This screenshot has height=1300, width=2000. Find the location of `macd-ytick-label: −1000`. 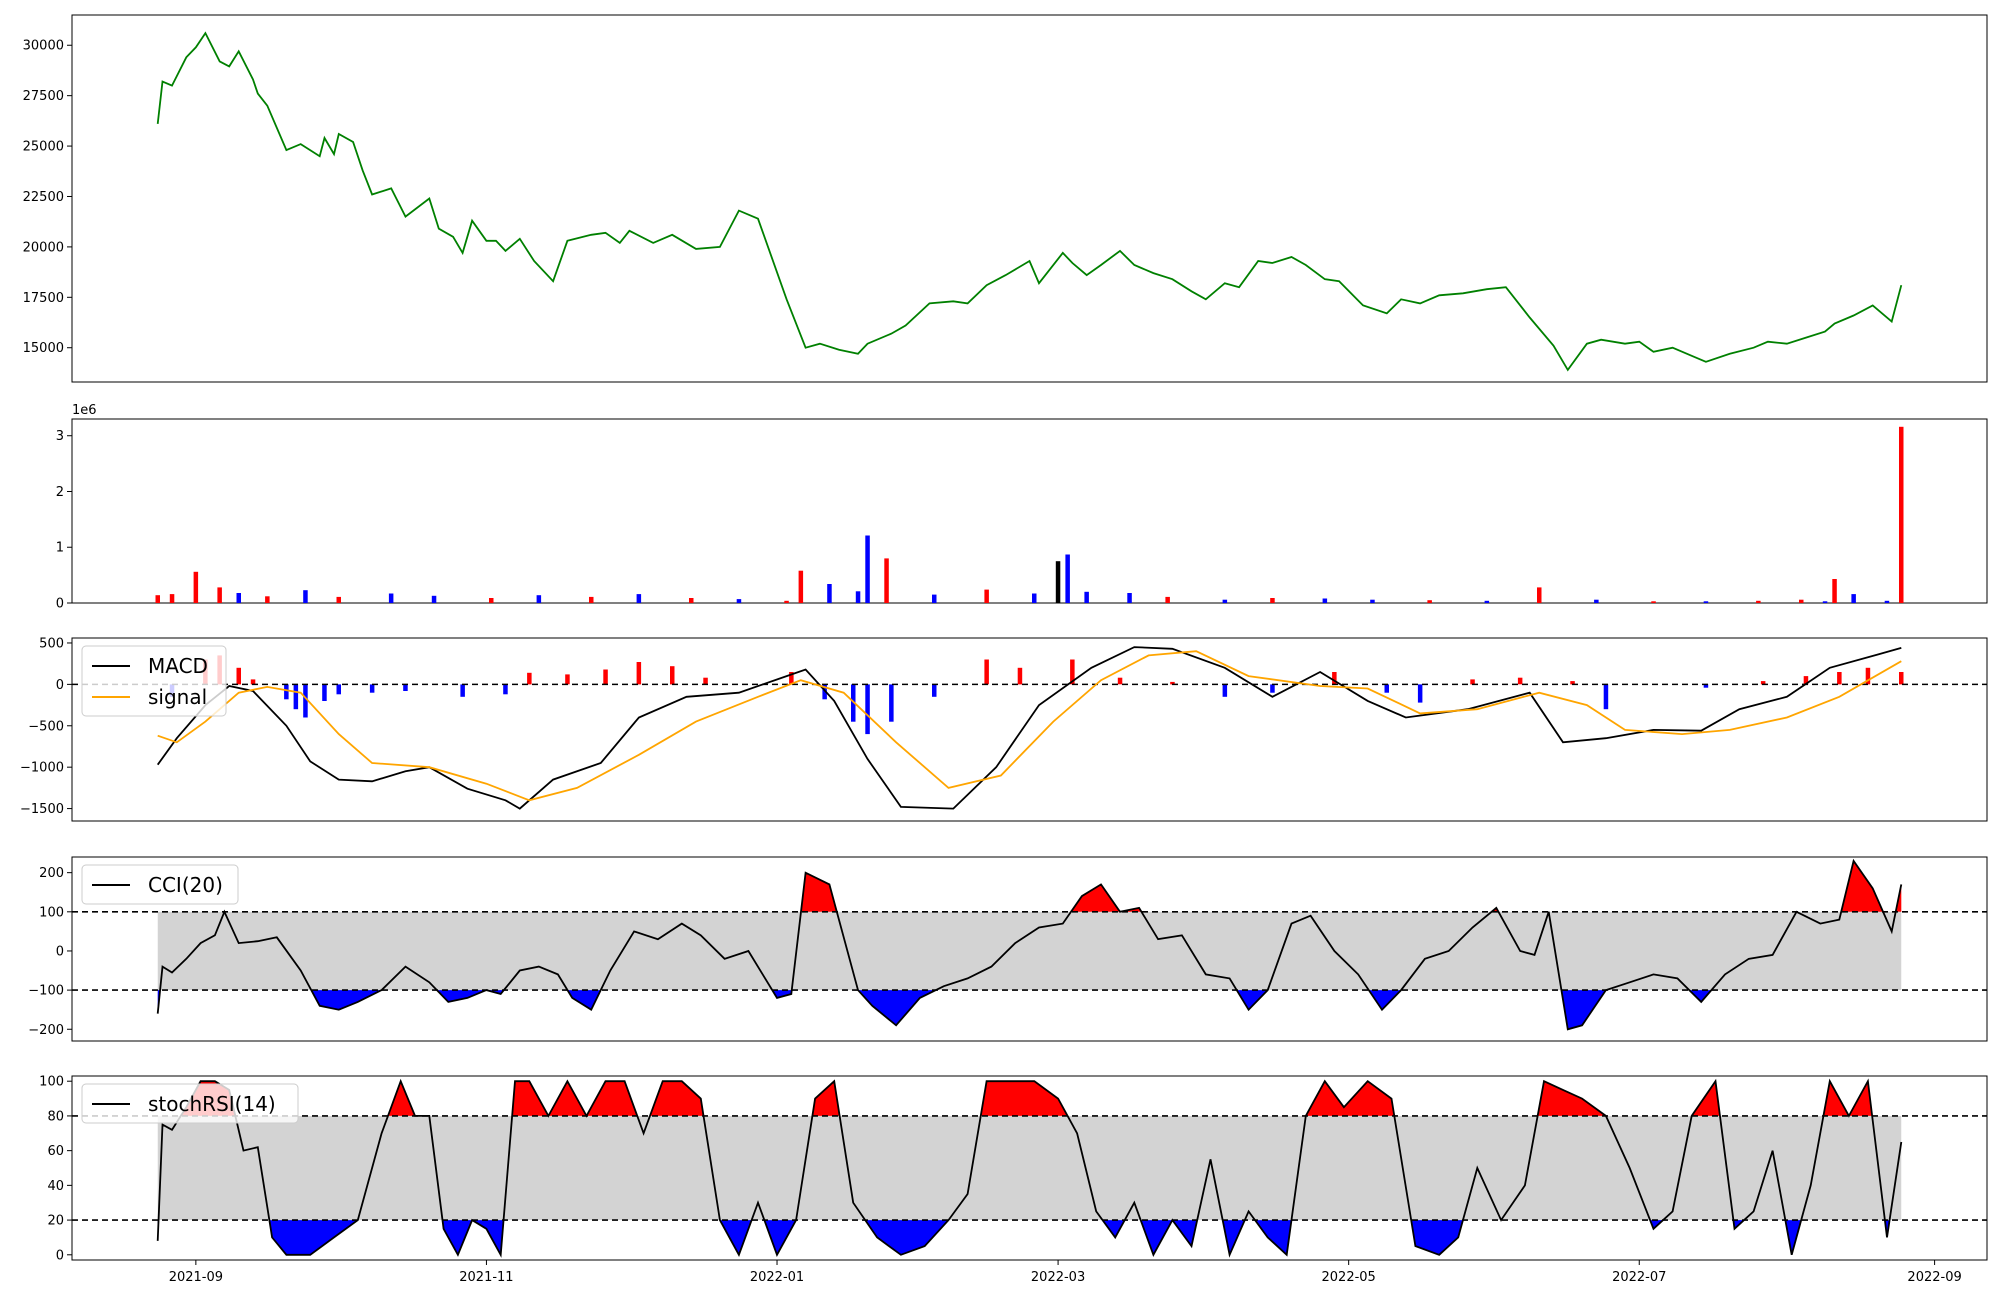

macd-ytick-label: −1000 is located at coordinates (42, 768).